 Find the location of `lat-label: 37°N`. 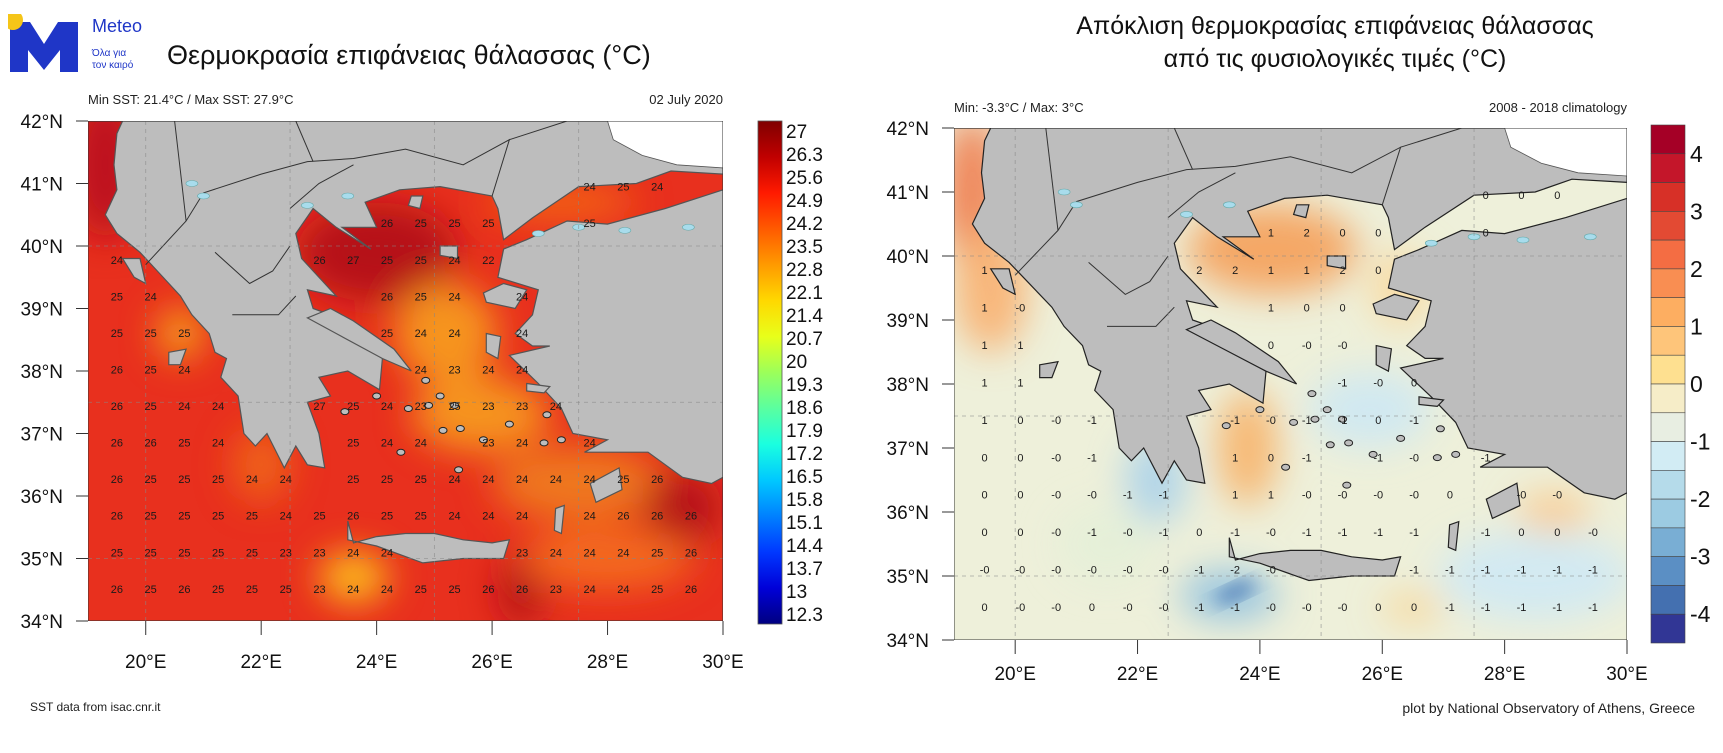

lat-label: 37°N is located at coordinates (42, 435).